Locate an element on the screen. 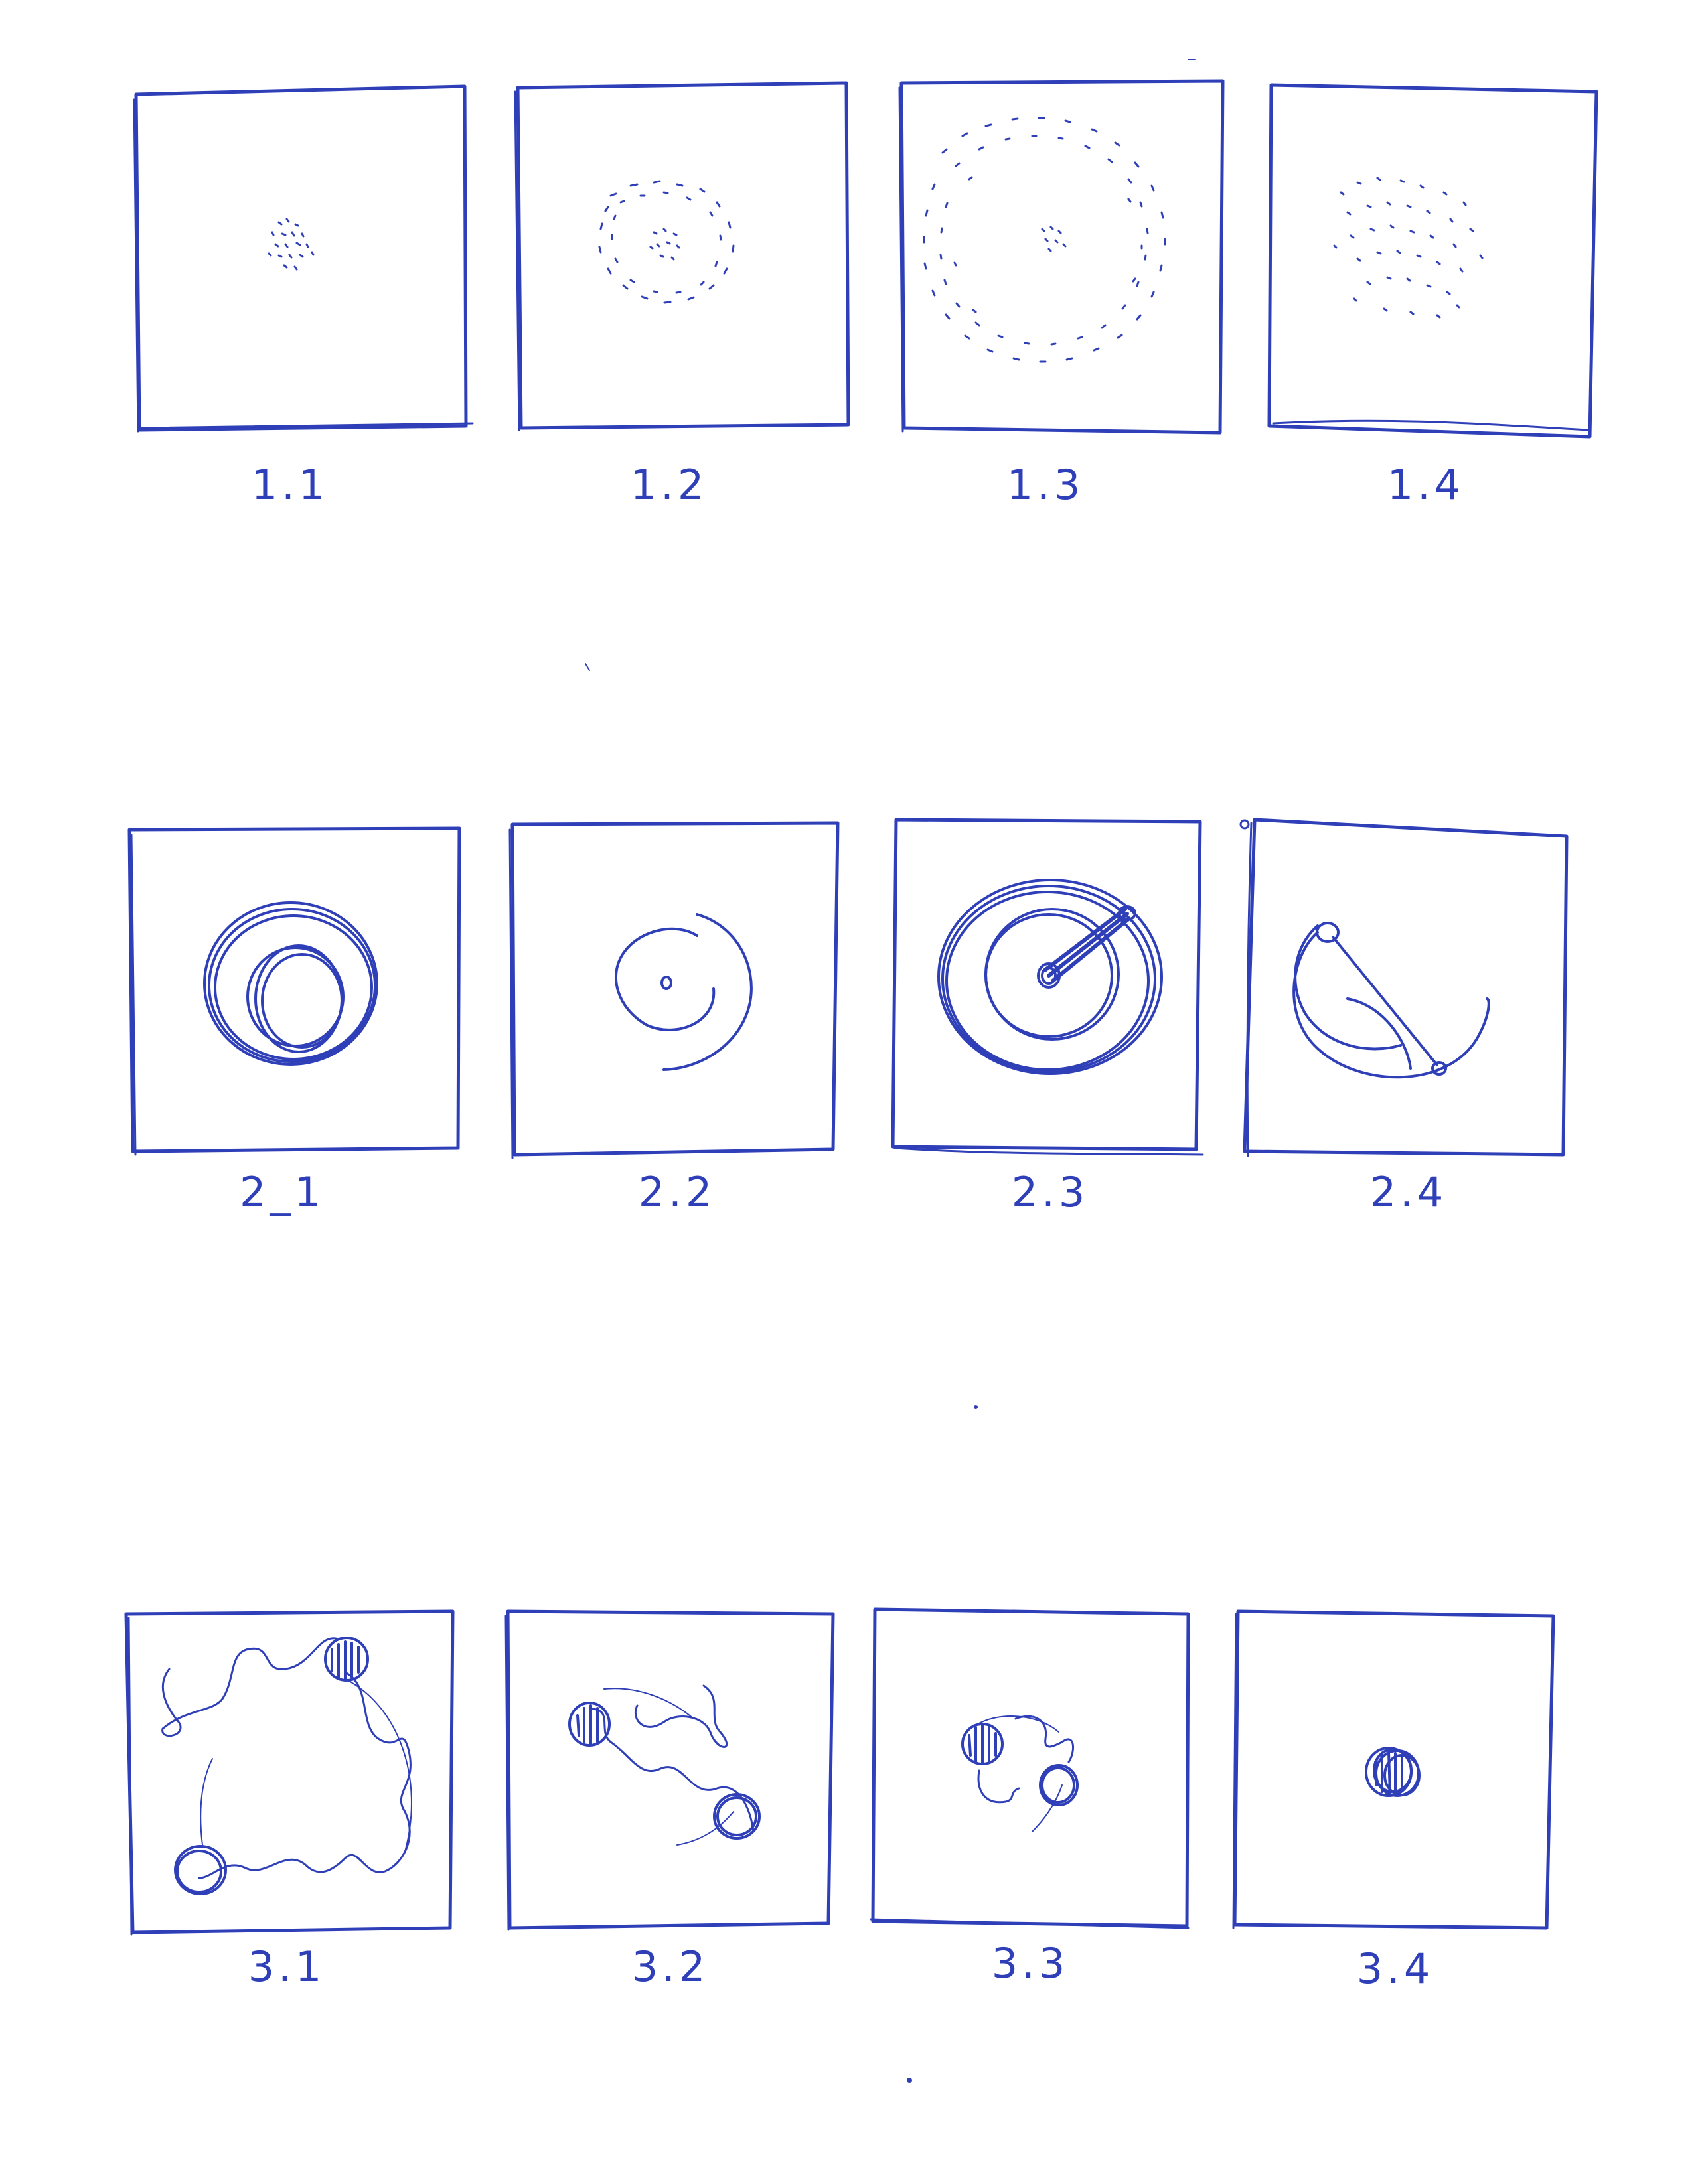 This screenshot has height=2184, width=1700. panel-2-3: 2.3 is located at coordinates (1047, 1017).